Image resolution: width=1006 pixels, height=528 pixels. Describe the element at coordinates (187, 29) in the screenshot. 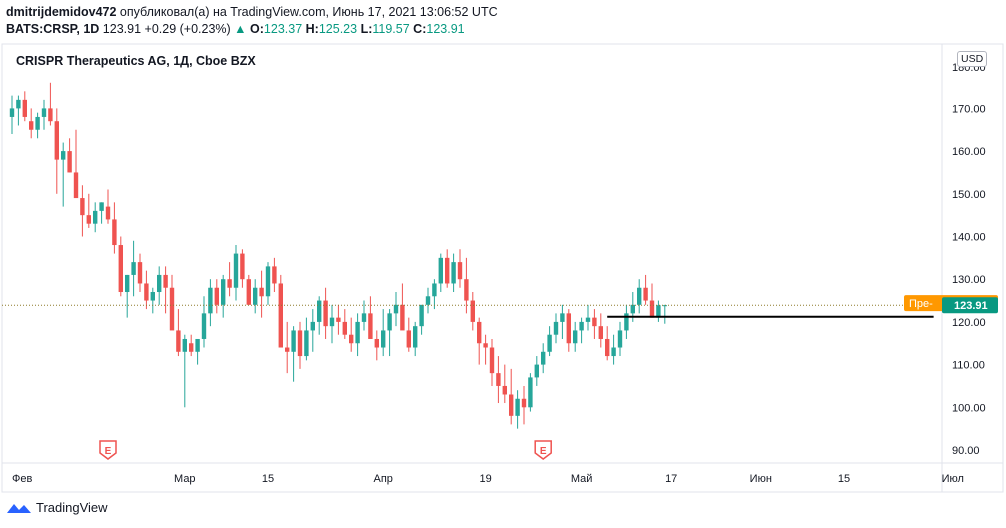

I see `change-value: +0.29 (+0.23%)` at that location.